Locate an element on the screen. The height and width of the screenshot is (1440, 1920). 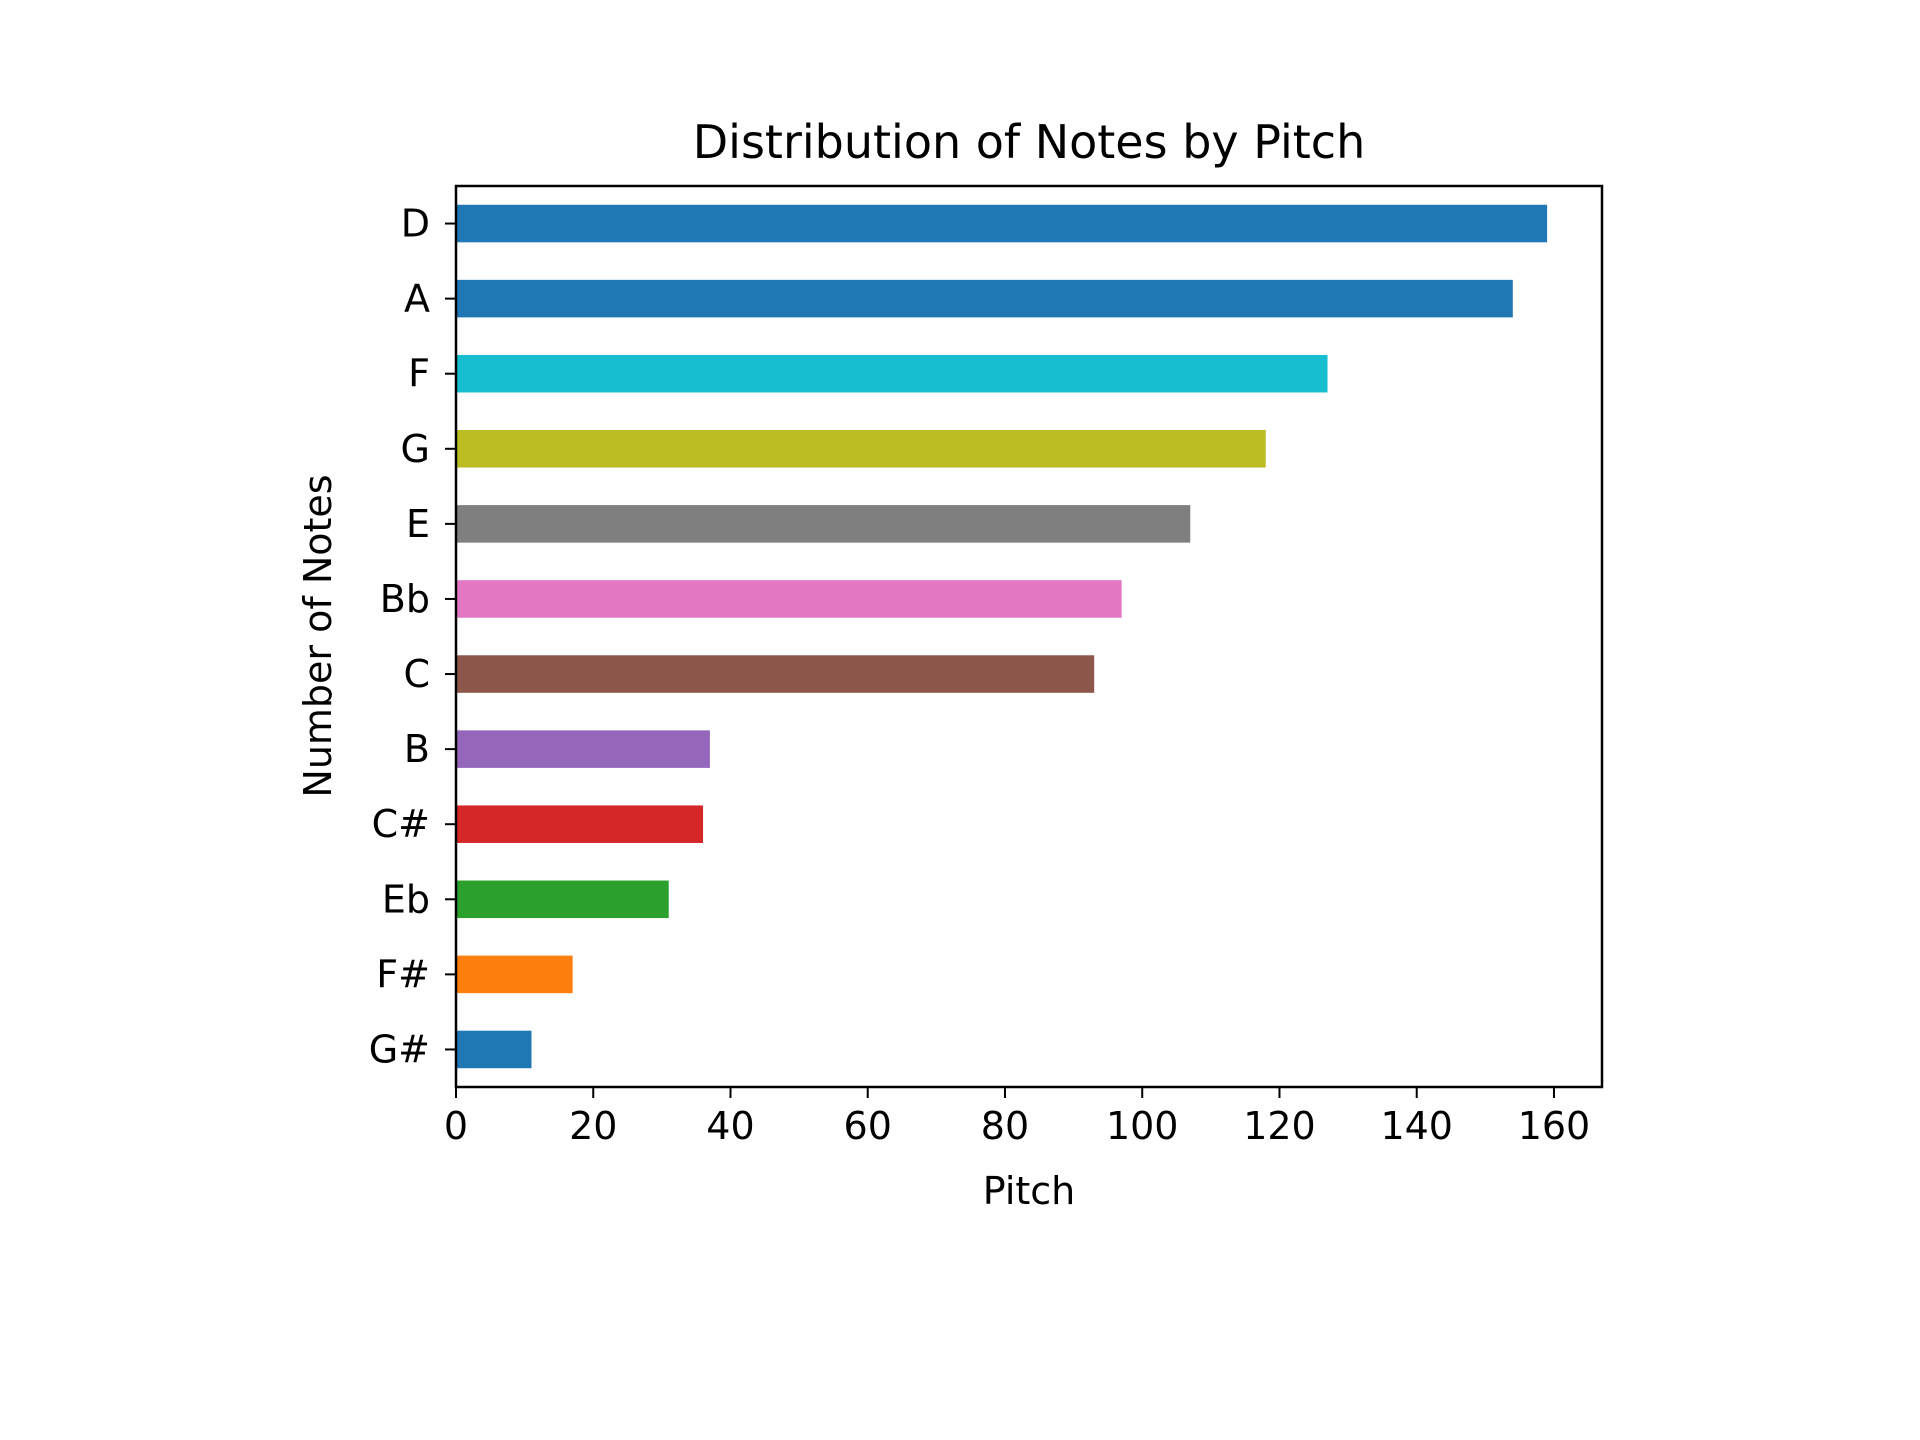
y-tick-label: Bb is located at coordinates (405, 599).